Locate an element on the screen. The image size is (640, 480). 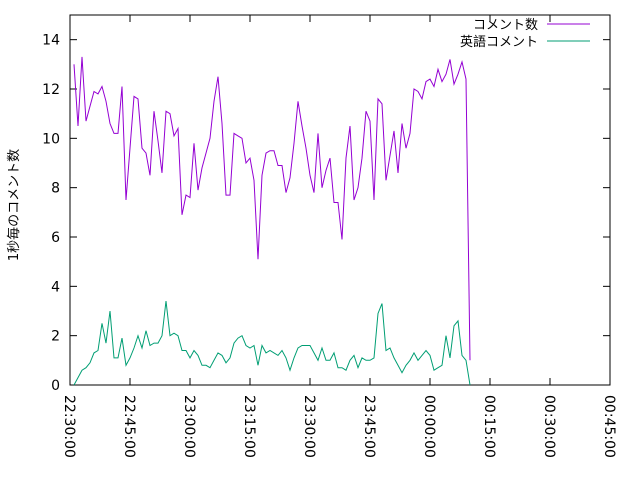
legend-label-1: コメント数 is located at coordinates (505, 25).